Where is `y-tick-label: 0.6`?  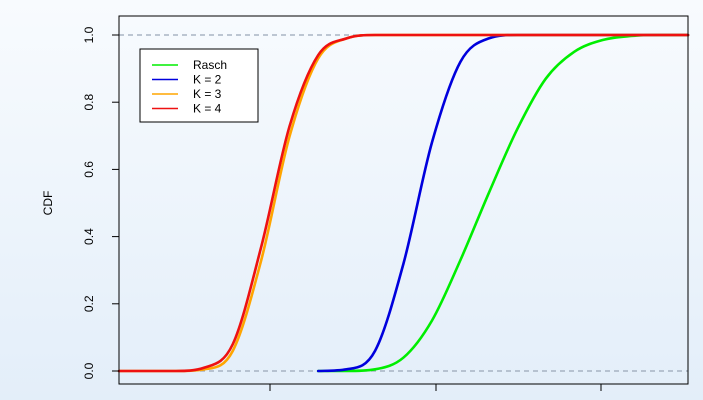 y-tick-label: 0.6 is located at coordinates (89, 169).